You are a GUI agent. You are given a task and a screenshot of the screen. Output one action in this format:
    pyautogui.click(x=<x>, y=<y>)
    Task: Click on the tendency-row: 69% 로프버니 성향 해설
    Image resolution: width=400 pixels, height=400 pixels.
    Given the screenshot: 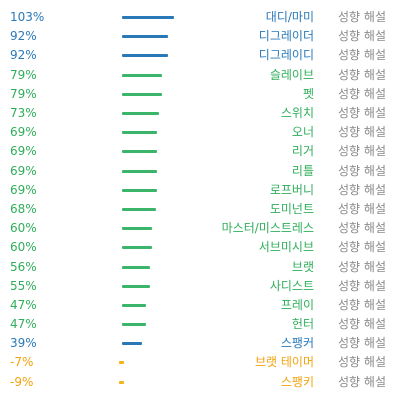 What is the action you would take?
    pyautogui.click(x=200, y=190)
    